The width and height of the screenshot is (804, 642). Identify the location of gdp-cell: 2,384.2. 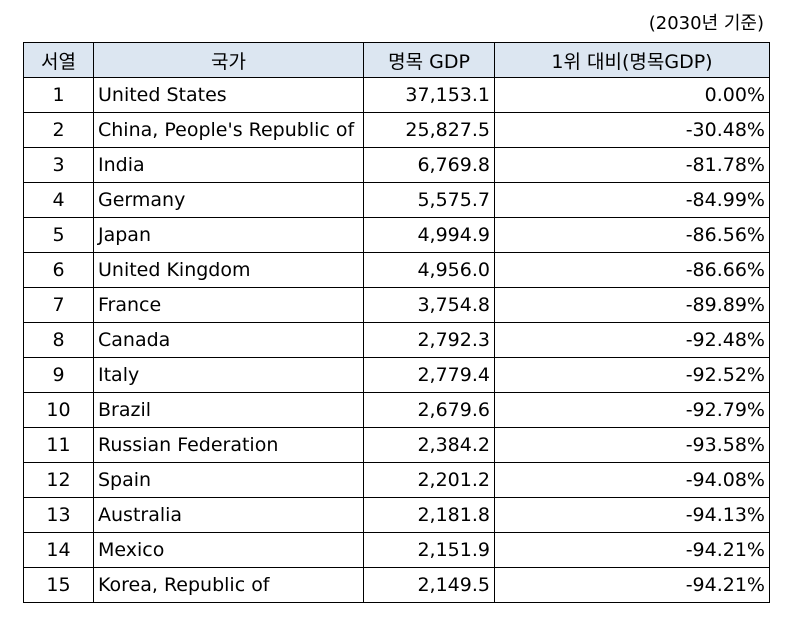
(429, 445).